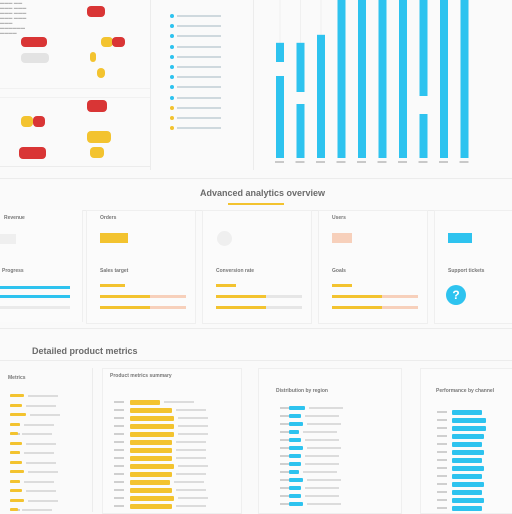 The height and width of the screenshot is (514, 512). I want to click on panel-title: Performance by channel, so click(465, 391).